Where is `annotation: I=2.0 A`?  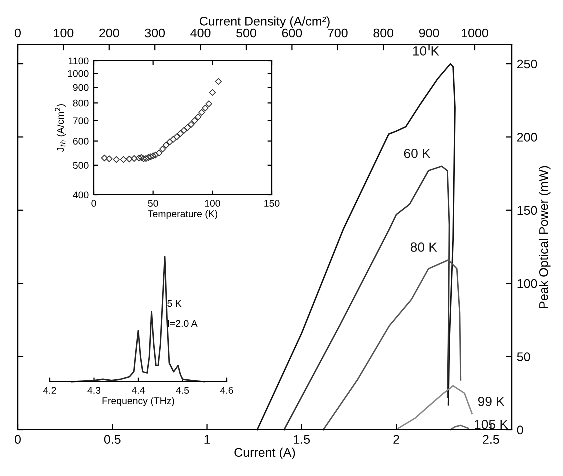
annotation: I=2.0 A is located at coordinates (183, 324).